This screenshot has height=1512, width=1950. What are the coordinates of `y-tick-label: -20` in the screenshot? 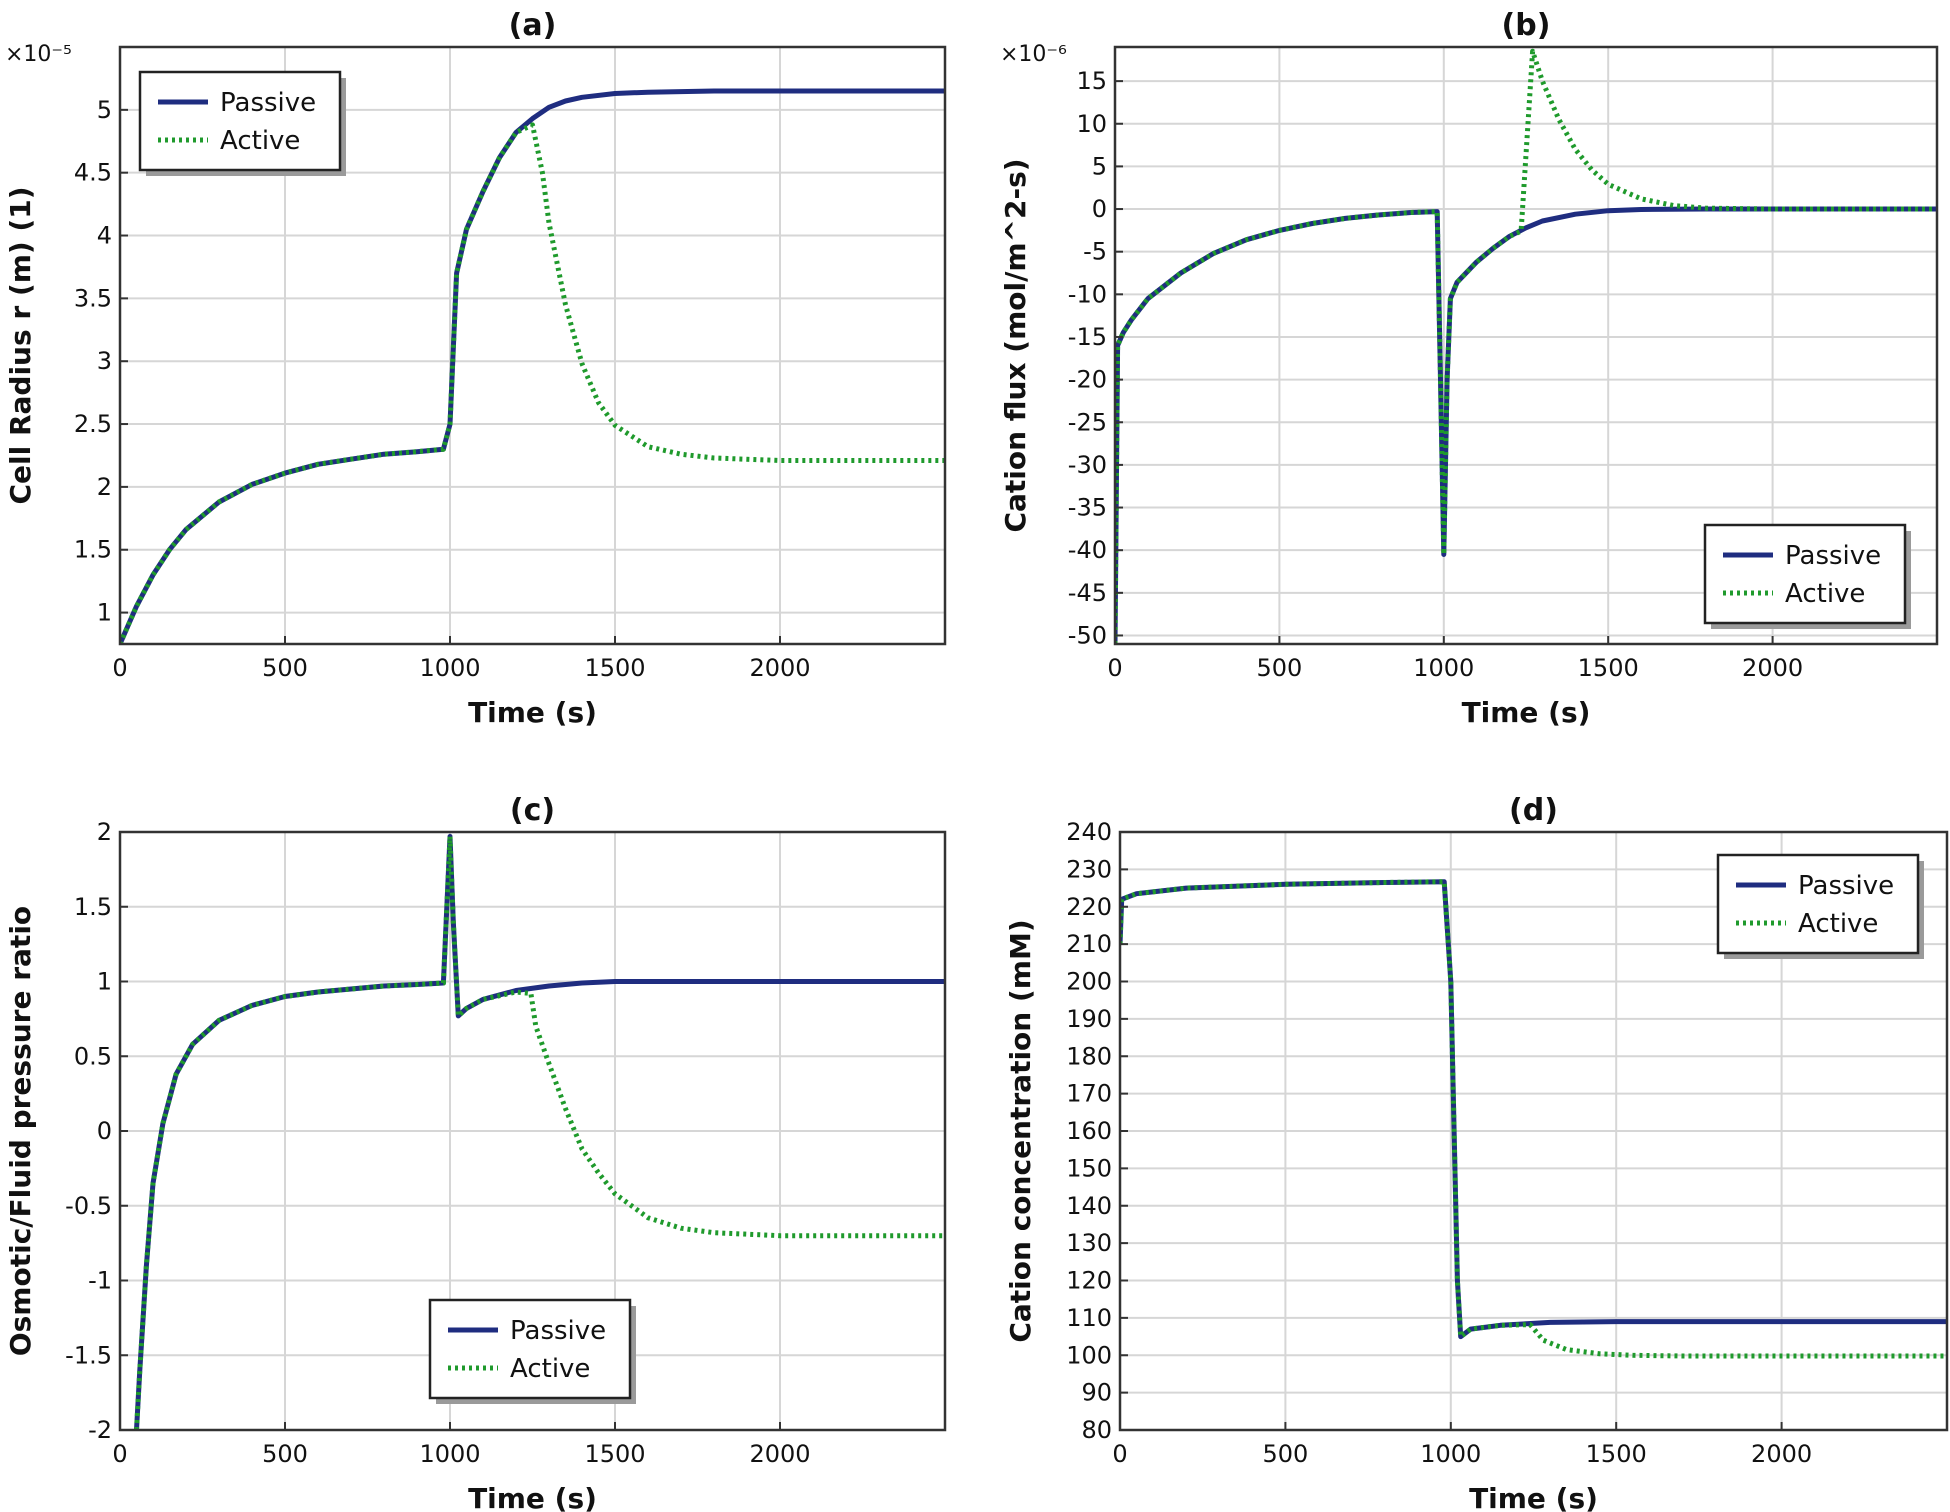 It's located at (1087, 380).